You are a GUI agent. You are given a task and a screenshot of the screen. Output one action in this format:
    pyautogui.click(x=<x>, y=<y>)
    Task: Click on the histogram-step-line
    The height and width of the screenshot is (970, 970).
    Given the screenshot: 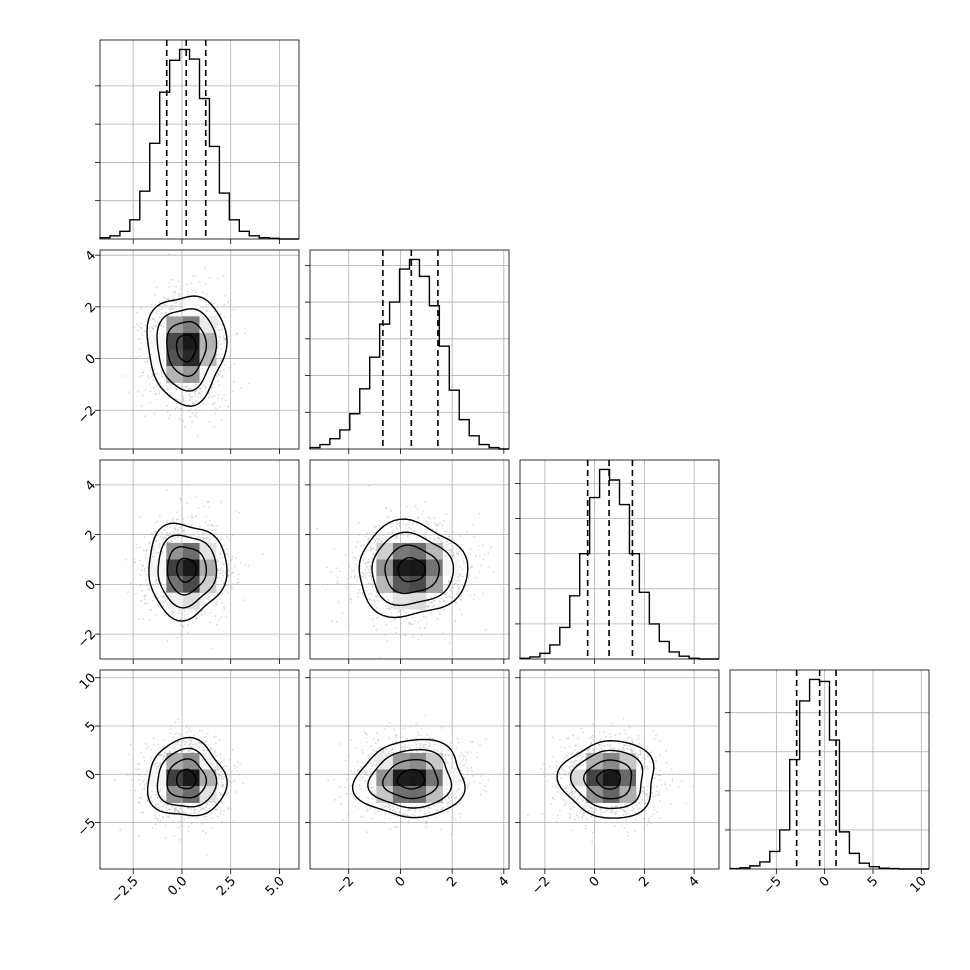 What is the action you would take?
    pyautogui.click(x=829, y=774)
    